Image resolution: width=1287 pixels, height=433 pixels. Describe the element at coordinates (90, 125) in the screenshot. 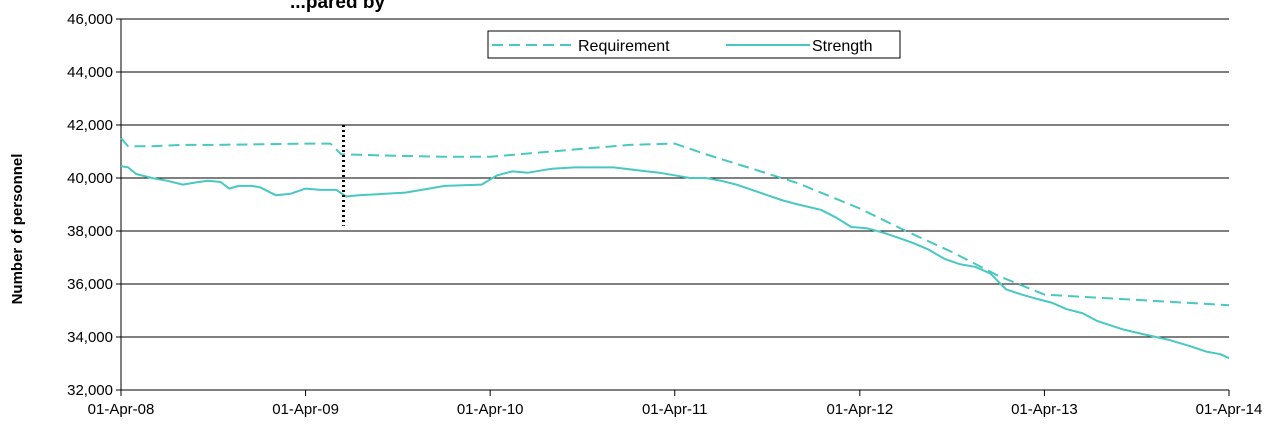

I see `y-tick-label: 42,000` at that location.